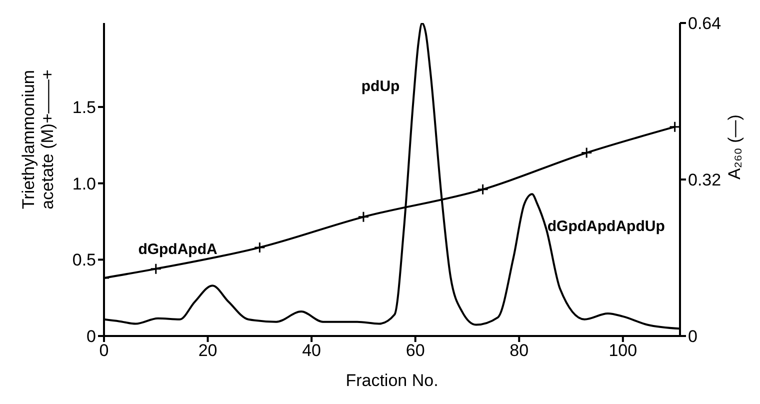 The image size is (760, 404). Describe the element at coordinates (623, 350) in the screenshot. I see `x-tick-label: 100` at that location.